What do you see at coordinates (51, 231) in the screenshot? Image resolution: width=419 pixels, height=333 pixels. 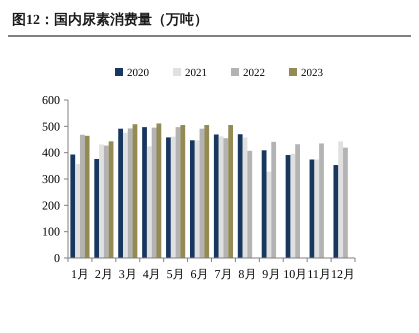 I see `y-tick-label: 100` at bounding box center [51, 231].